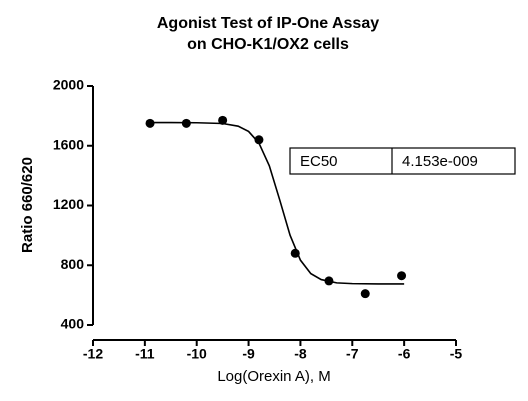 Image resolution: width=528 pixels, height=401 pixels. Describe the element at coordinates (319, 161) in the screenshot. I see `ec50-label: EC50` at that location.